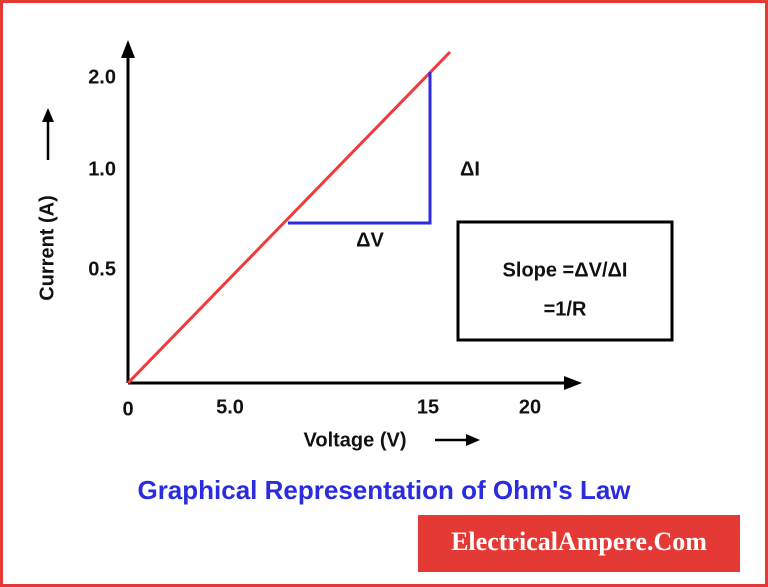 This screenshot has height=587, width=768. I want to click on footer-box, so click(579, 543).